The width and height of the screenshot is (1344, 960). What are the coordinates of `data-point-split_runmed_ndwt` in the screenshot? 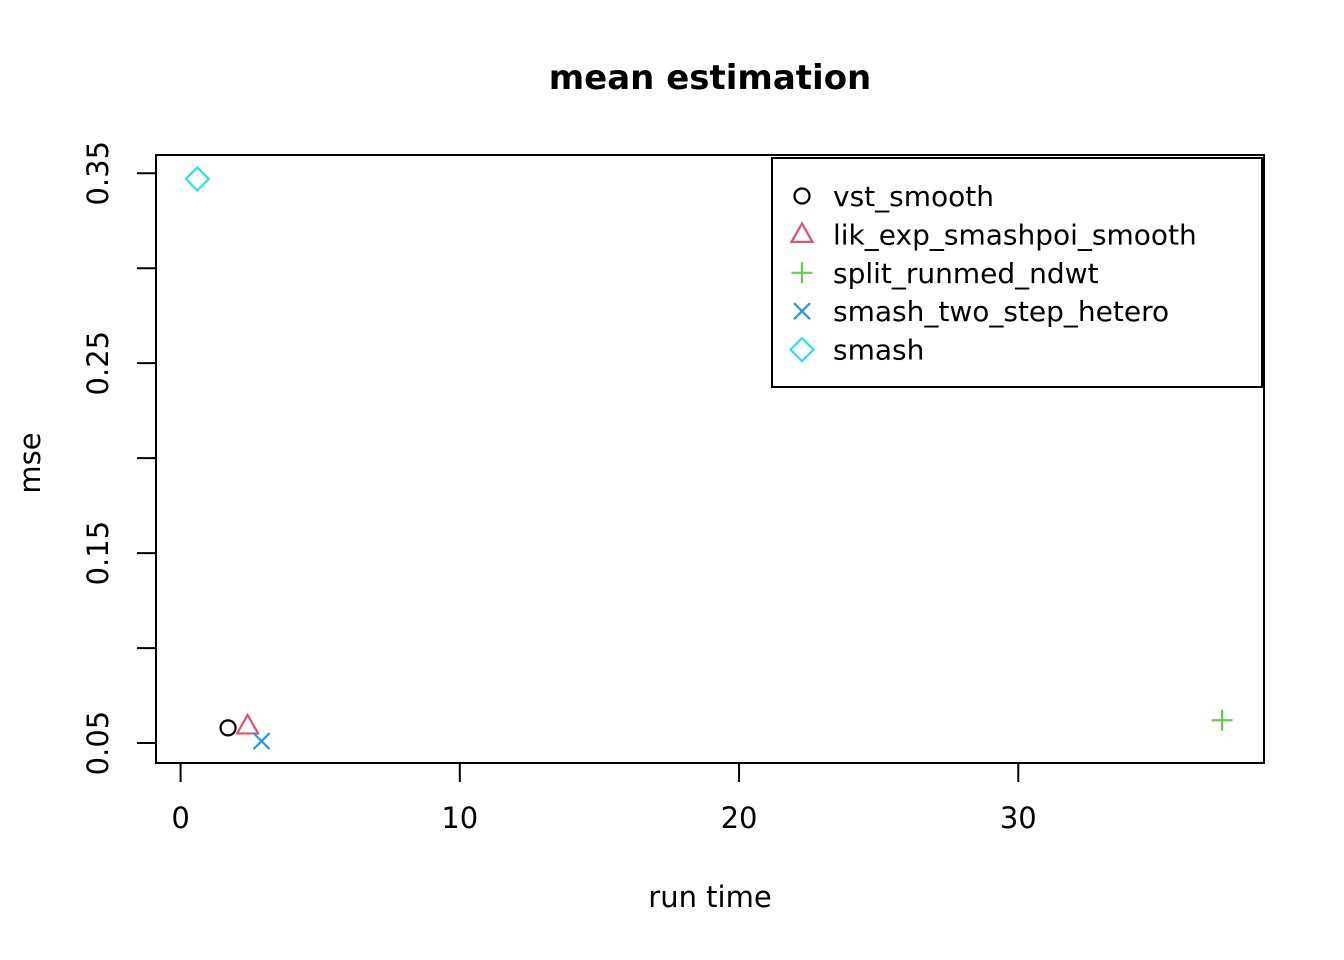 It's located at (1222, 720).